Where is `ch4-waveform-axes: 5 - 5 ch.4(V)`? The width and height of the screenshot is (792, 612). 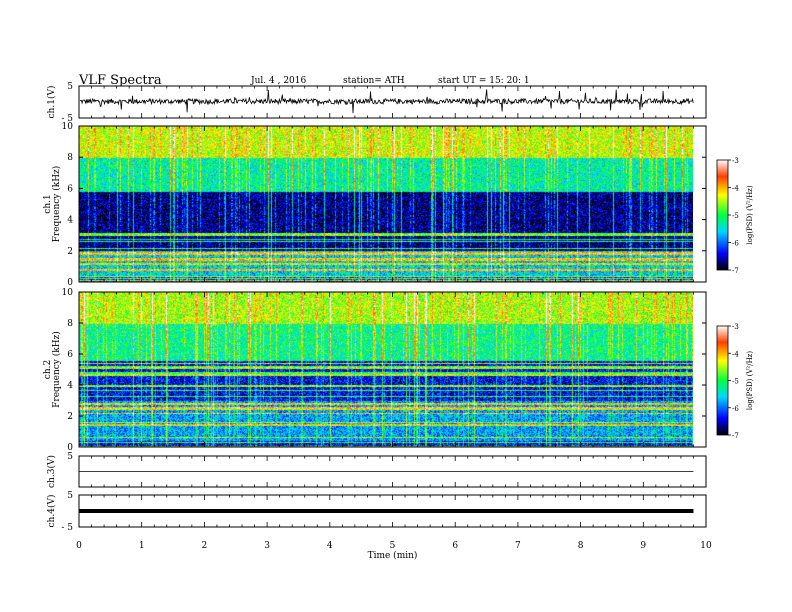 ch4-waveform-axes: 5 - 5 ch.4(V) is located at coordinates (376, 512).